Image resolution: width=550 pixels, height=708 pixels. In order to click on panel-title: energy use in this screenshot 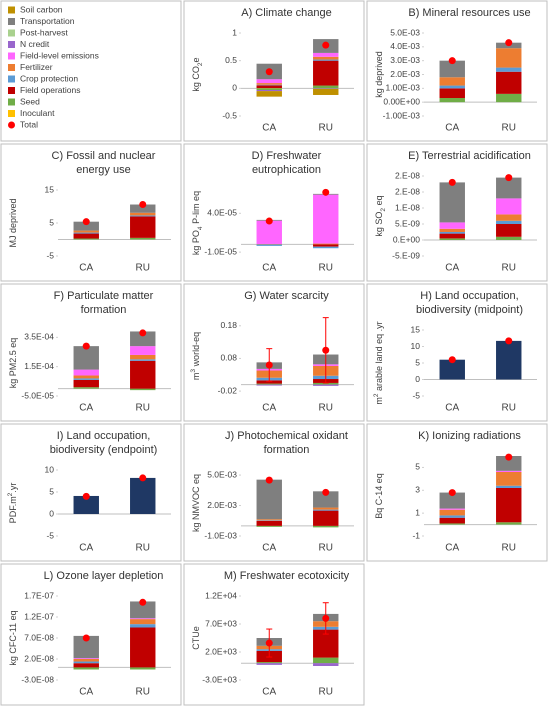, I will do `click(103, 170)`.